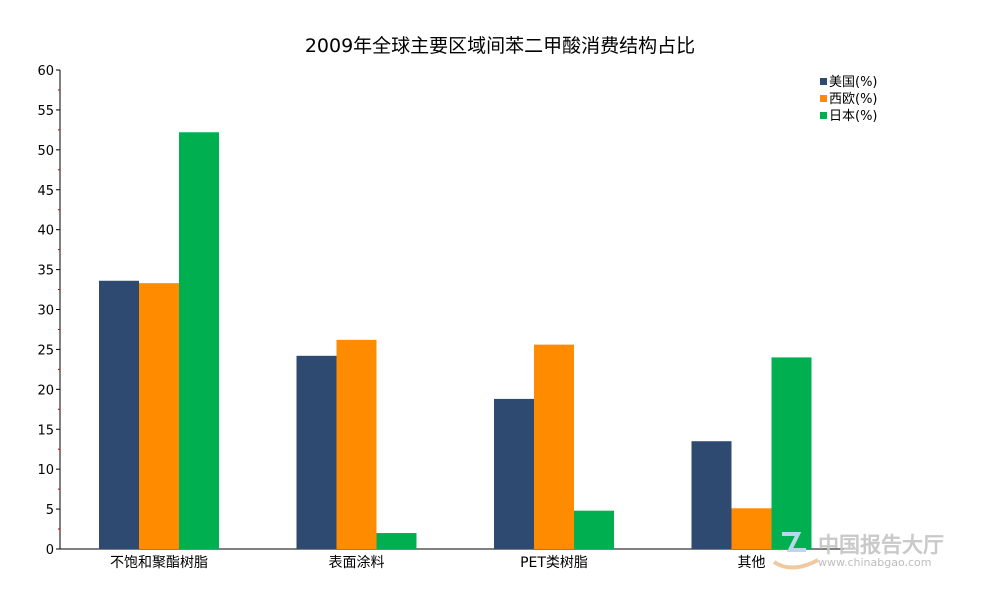  I want to click on x-category-label: 不饱和聚酯树脂, so click(159, 563).